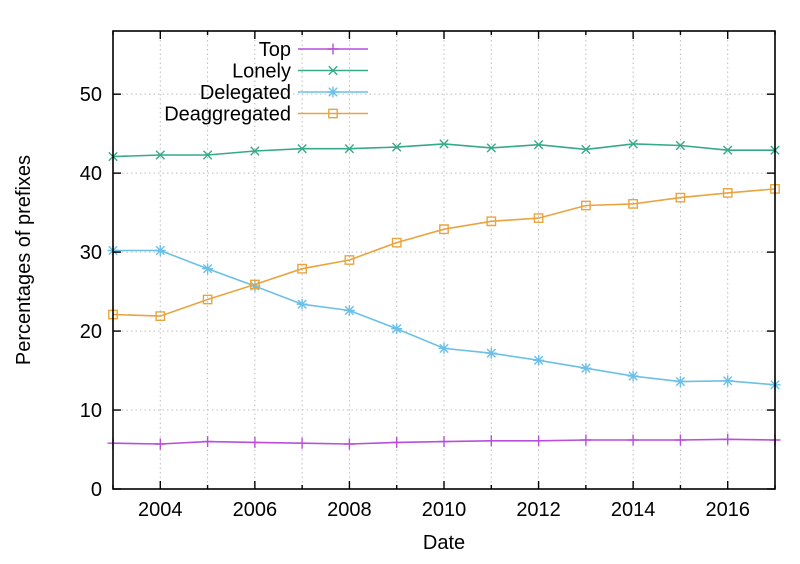 The height and width of the screenshot is (564, 800). Describe the element at coordinates (91, 411) in the screenshot. I see `y-tick-label: 10` at that location.